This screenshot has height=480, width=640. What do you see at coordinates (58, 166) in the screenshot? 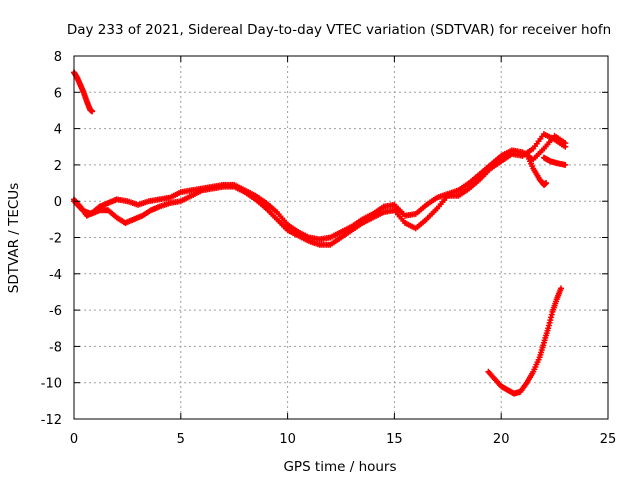
I see `y-tick-label: 2` at bounding box center [58, 166].